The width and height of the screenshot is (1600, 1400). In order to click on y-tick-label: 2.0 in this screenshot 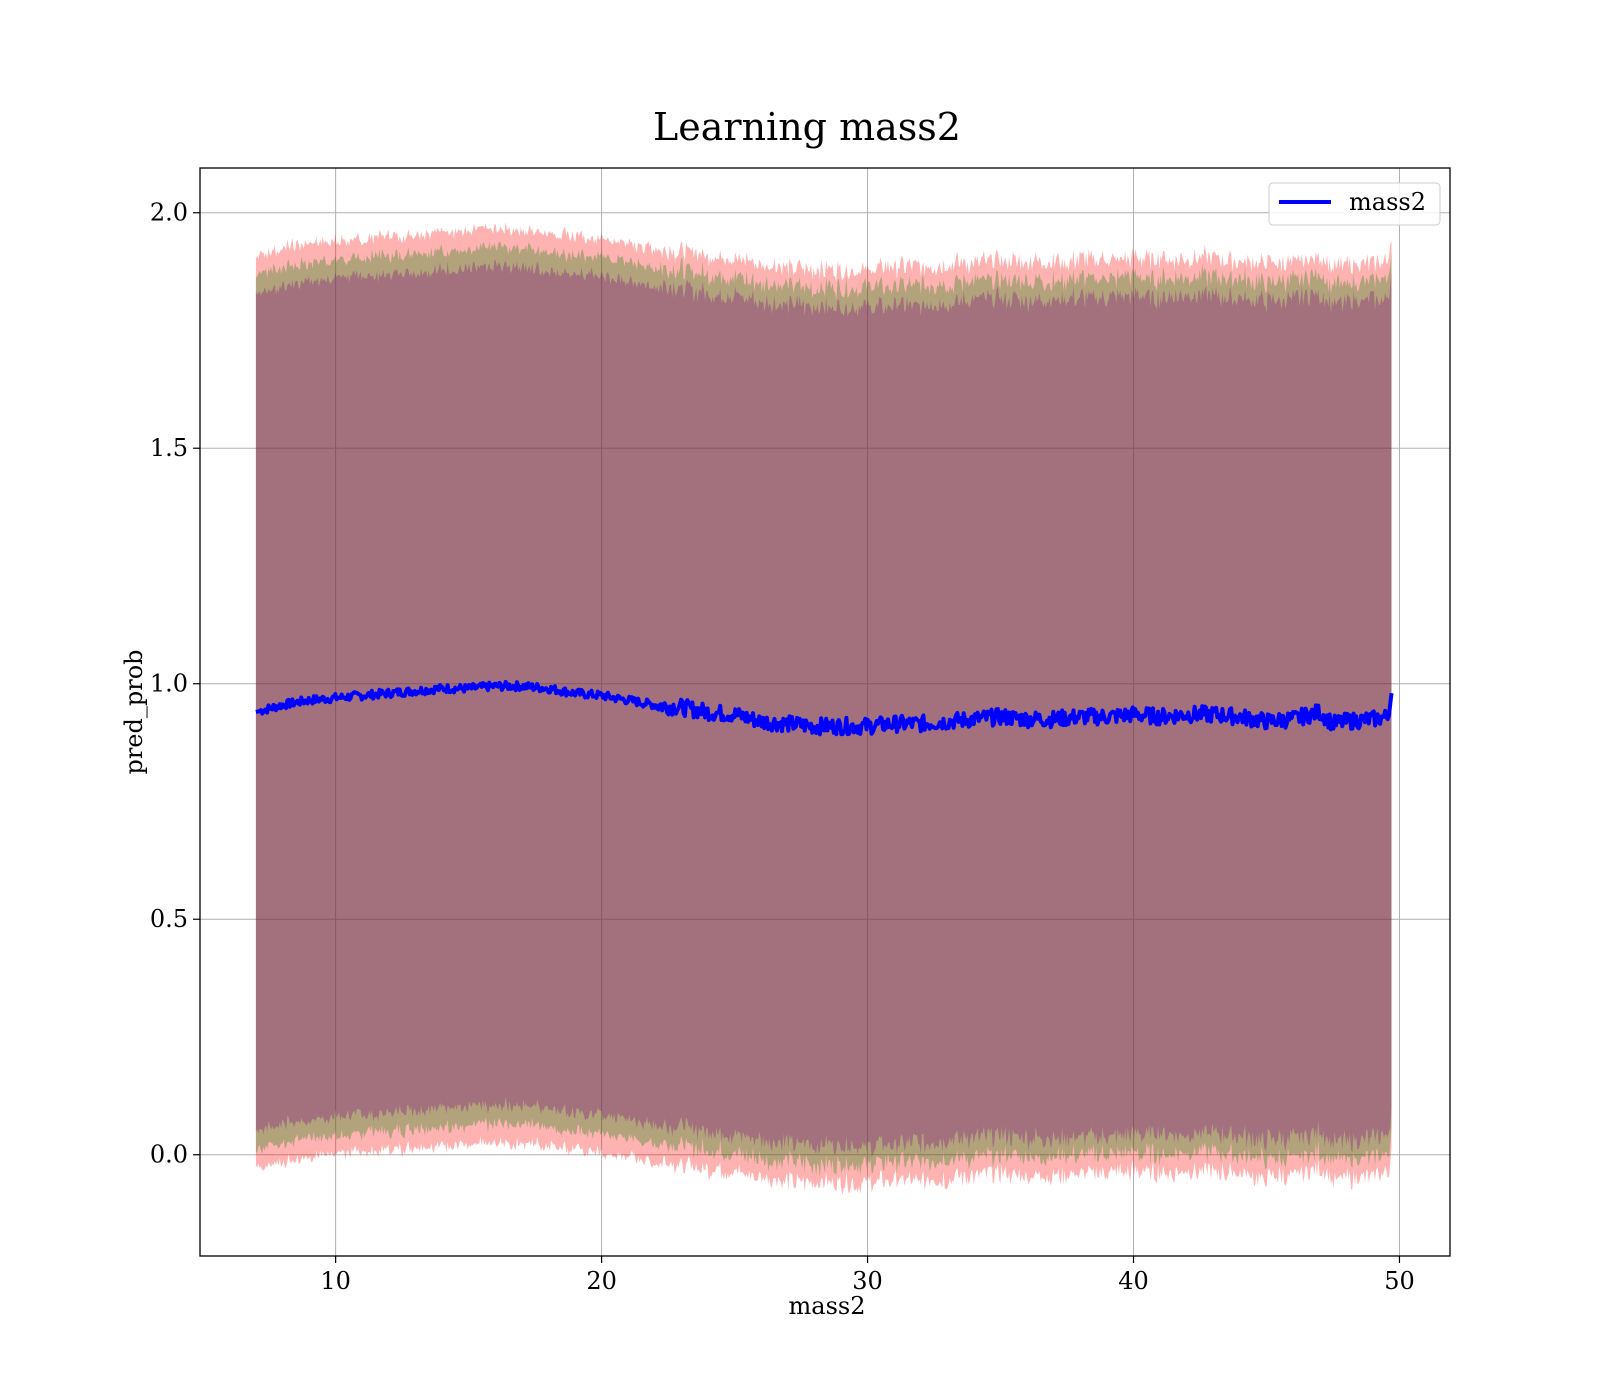, I will do `click(169, 213)`.